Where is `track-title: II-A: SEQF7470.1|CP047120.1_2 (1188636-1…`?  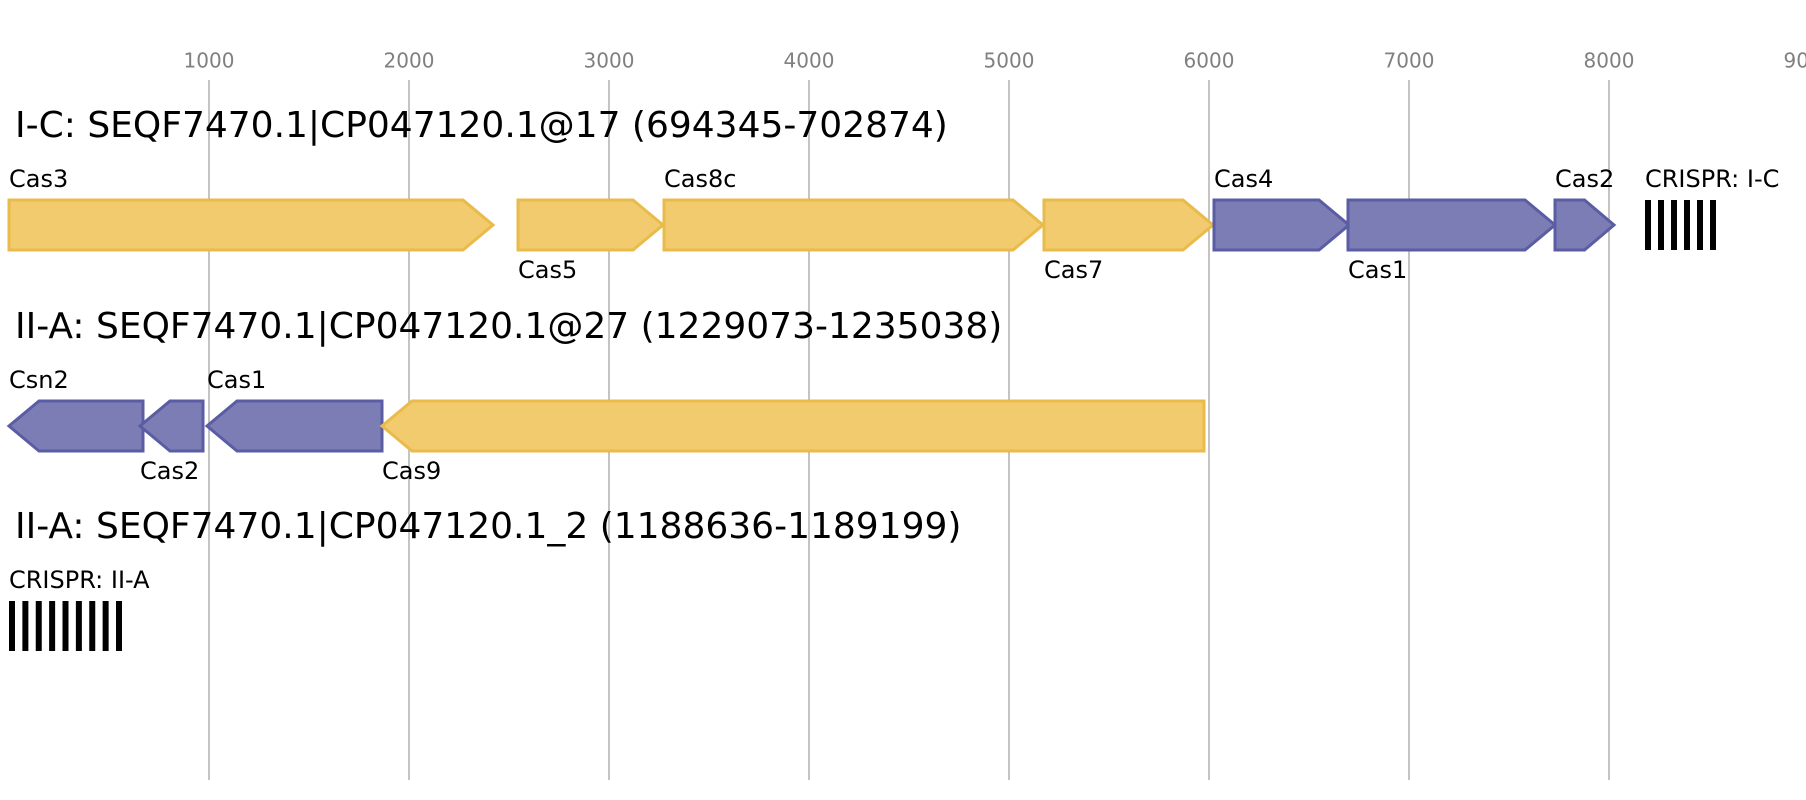 track-title: II-A: SEQF7470.1|CP047120.1_2 (1188636-1… is located at coordinates (488, 526).